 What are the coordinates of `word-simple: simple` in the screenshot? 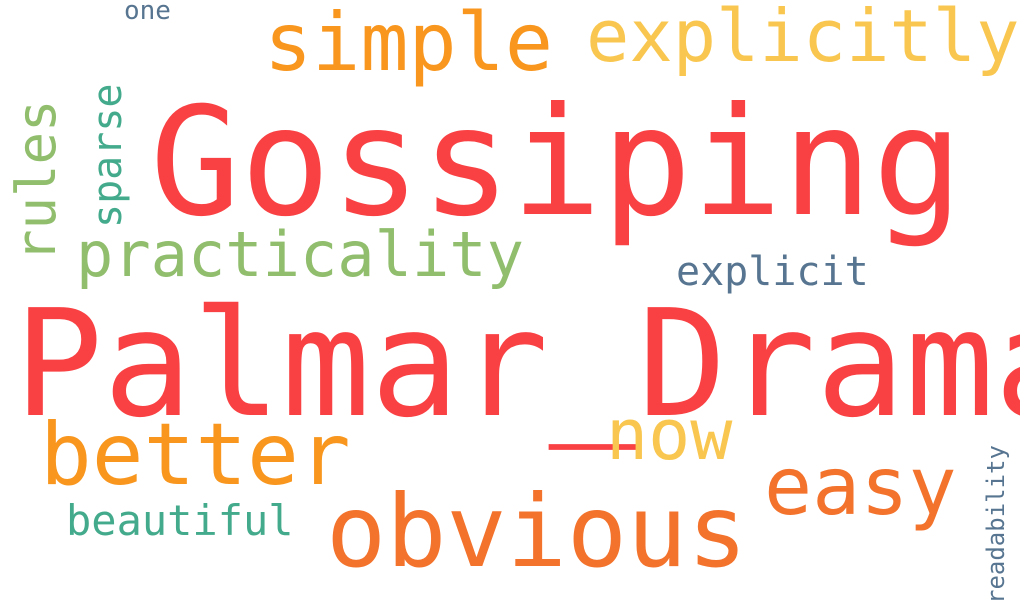 It's located at (408, 44).